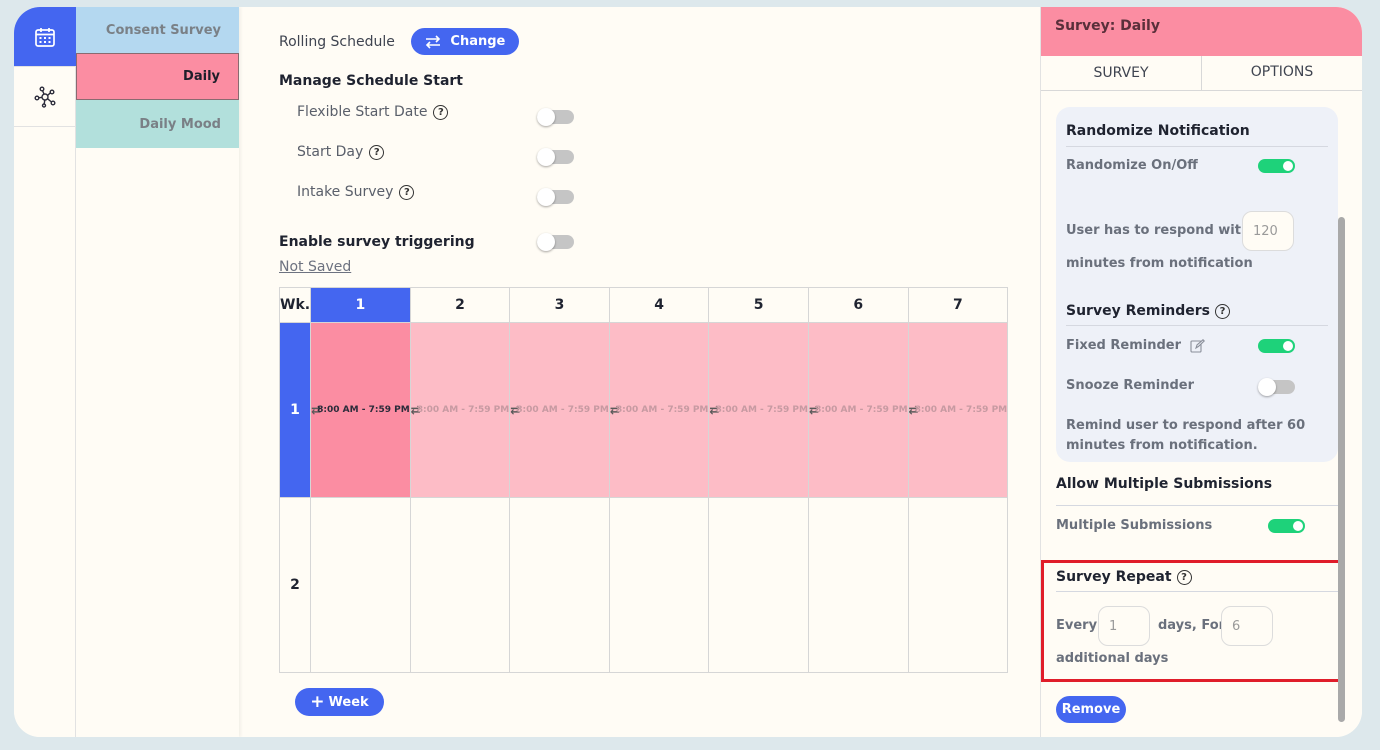  I want to click on day-header: 1, so click(360, 305).